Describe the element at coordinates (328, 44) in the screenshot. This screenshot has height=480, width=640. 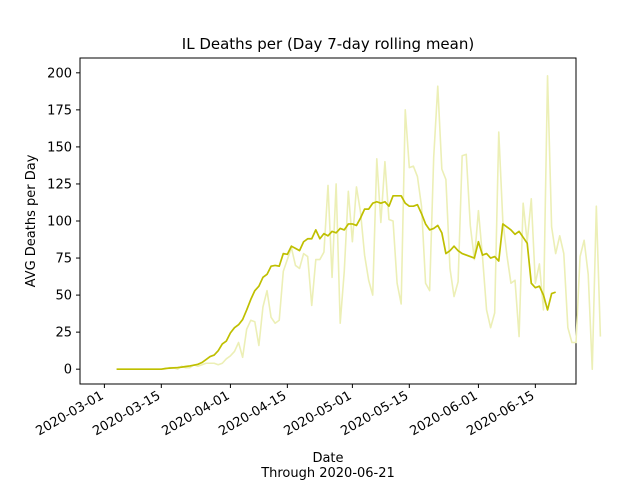
I see `chart-title: IL Deaths per (Day 7-day rolling mean)` at that location.